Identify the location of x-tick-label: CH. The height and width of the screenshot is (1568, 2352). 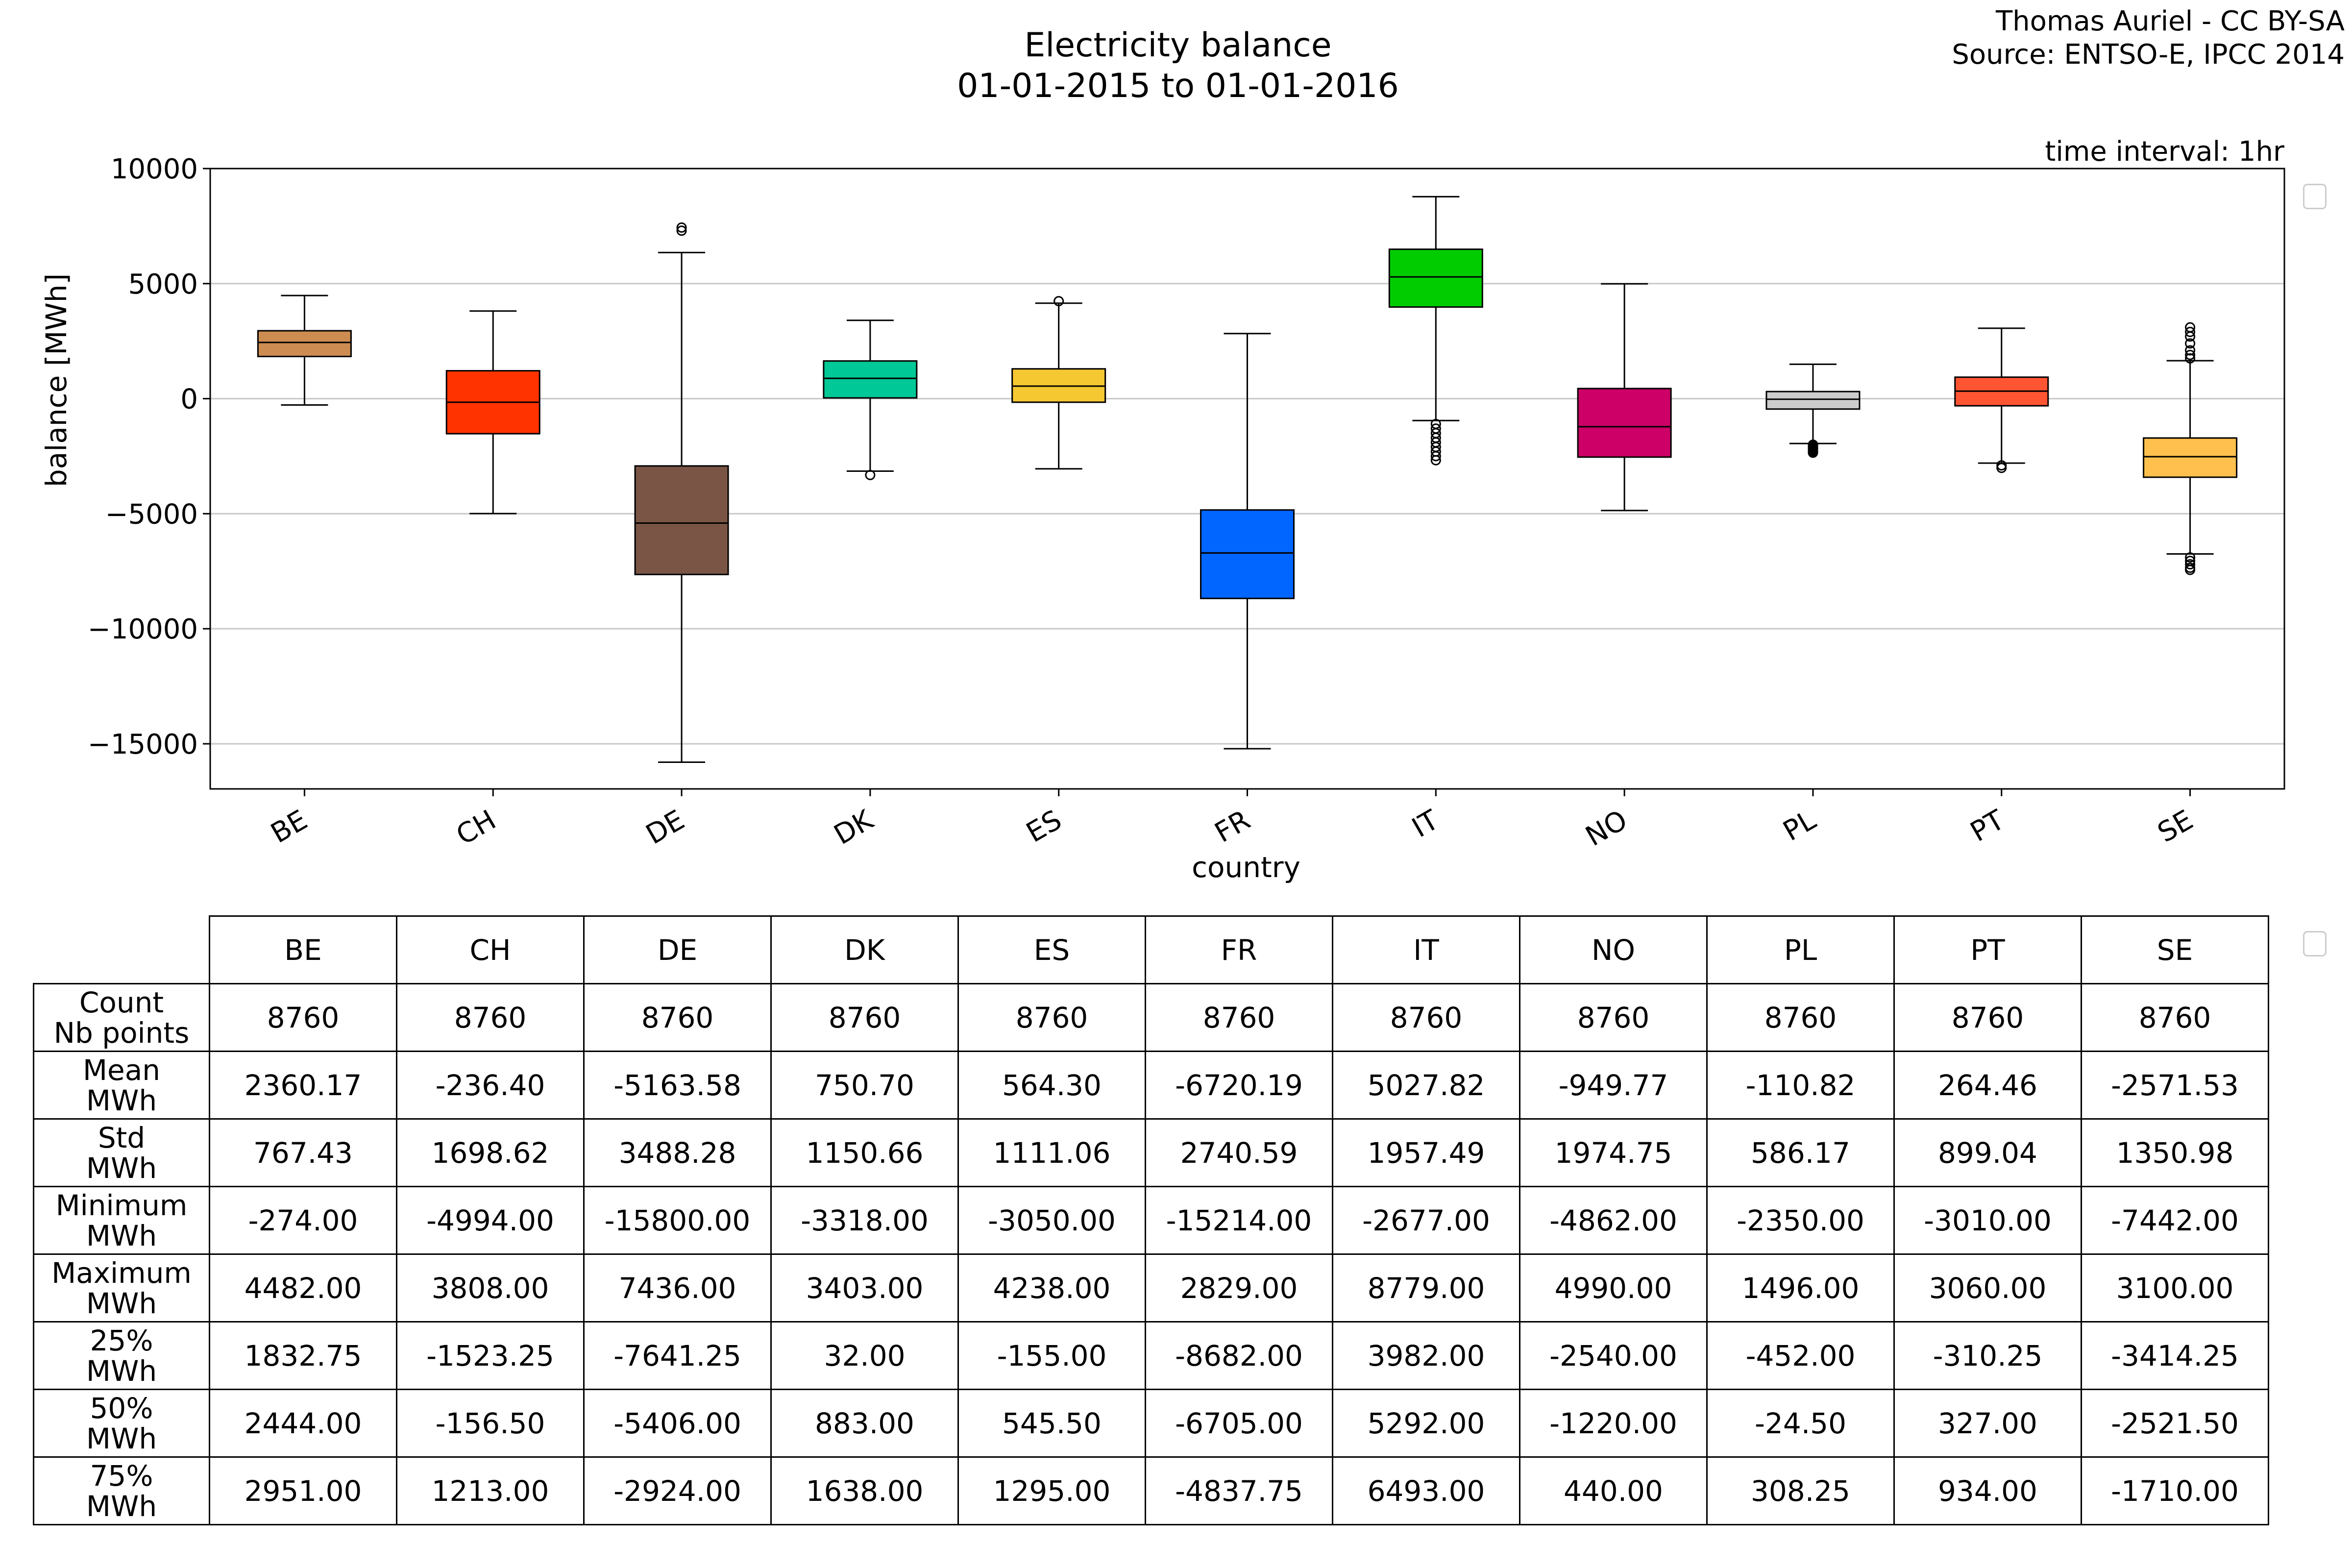
(476, 828).